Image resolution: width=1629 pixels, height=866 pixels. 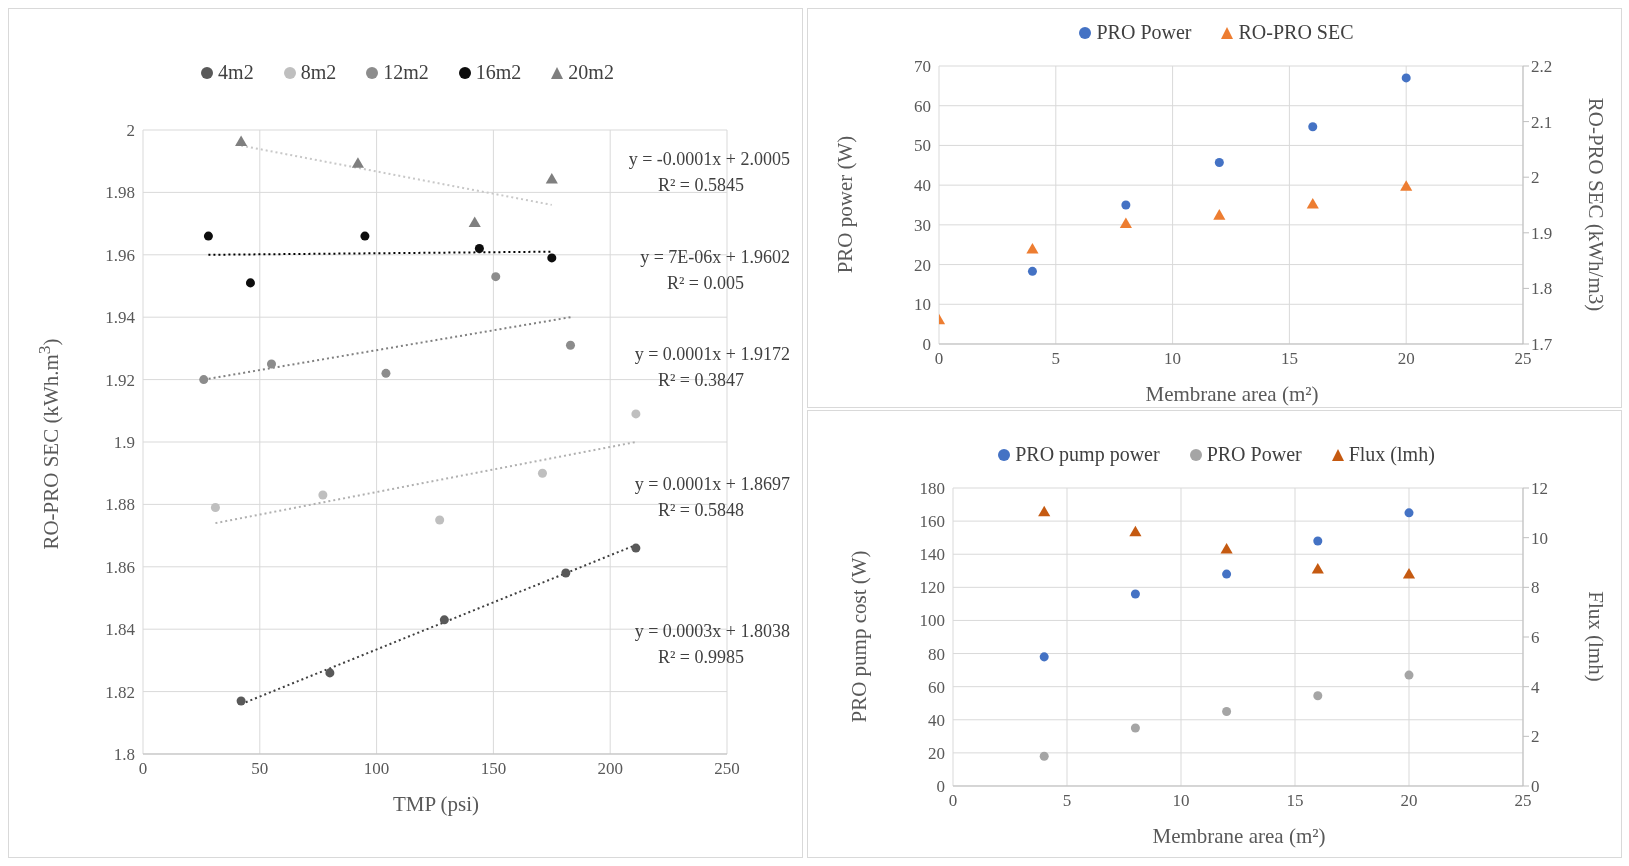 What do you see at coordinates (727, 769) in the screenshot?
I see `x-tick-label: 250` at bounding box center [727, 769].